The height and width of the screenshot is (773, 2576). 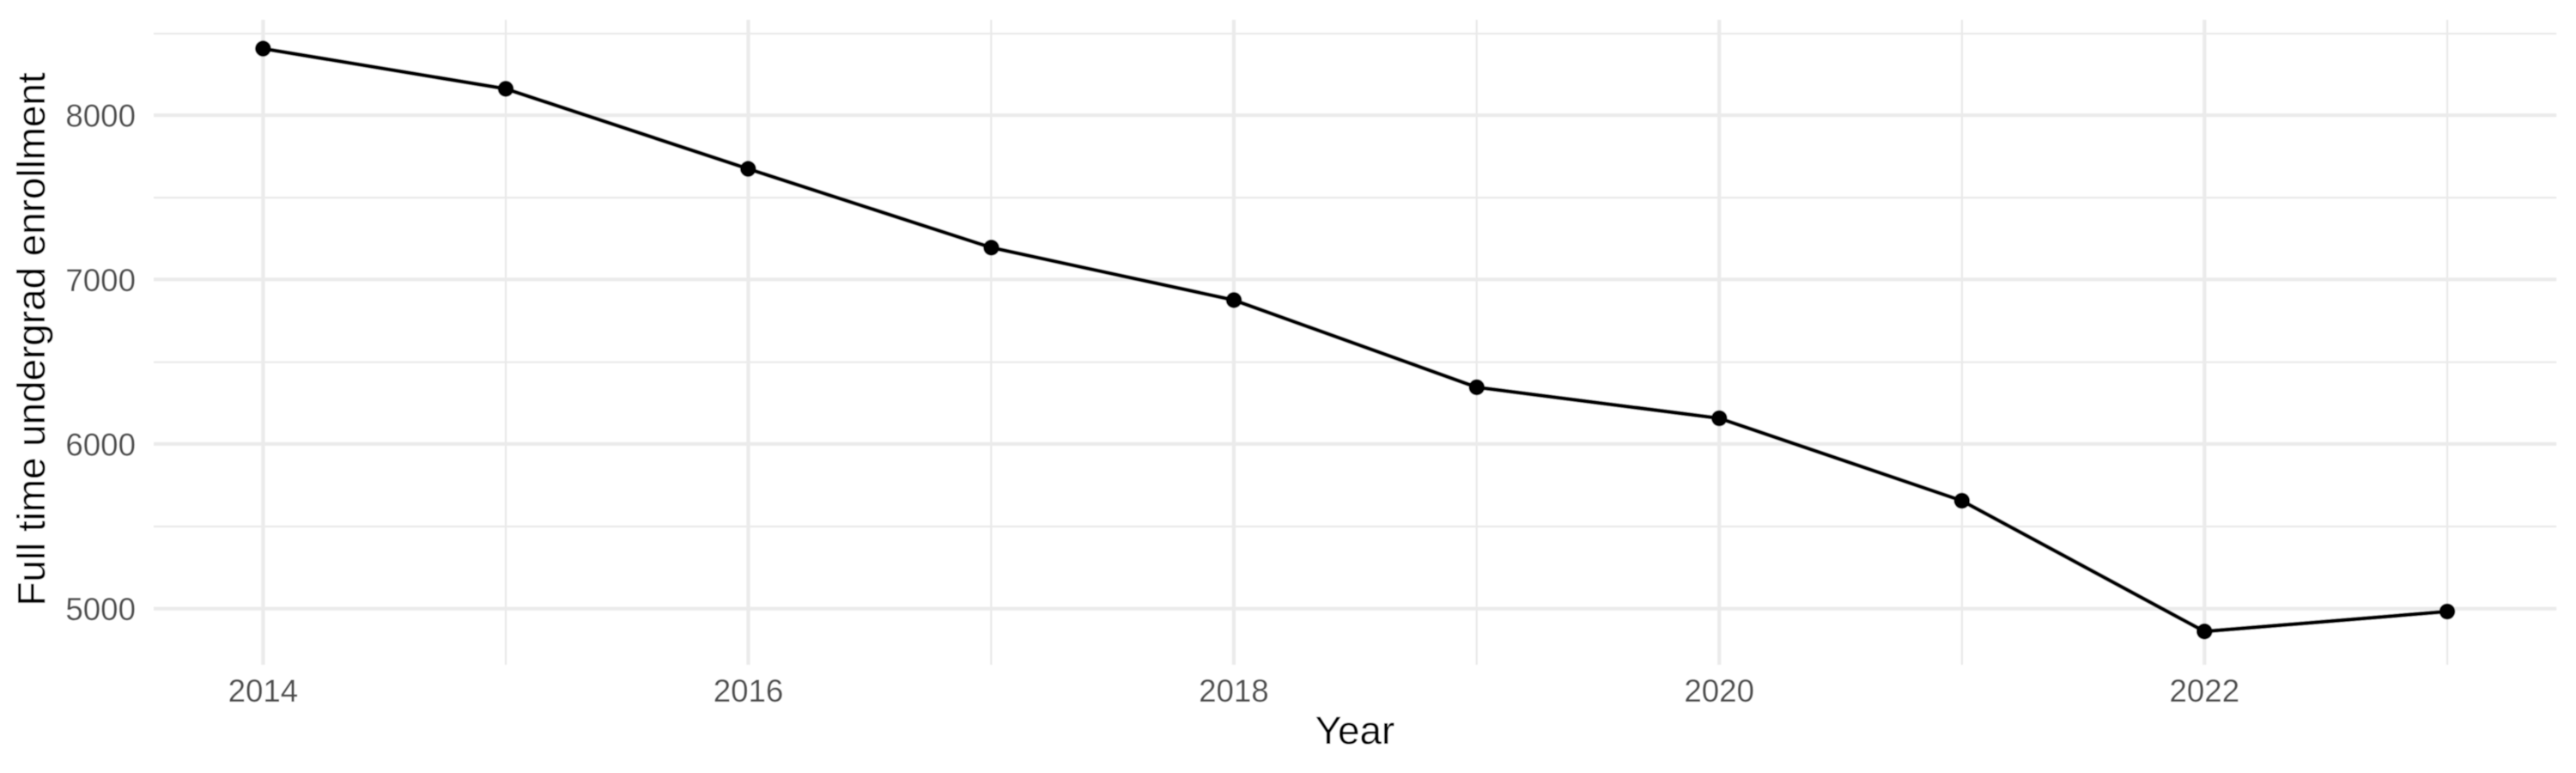 What do you see at coordinates (101, 280) in the screenshot?
I see `svg-text: 7000` at bounding box center [101, 280].